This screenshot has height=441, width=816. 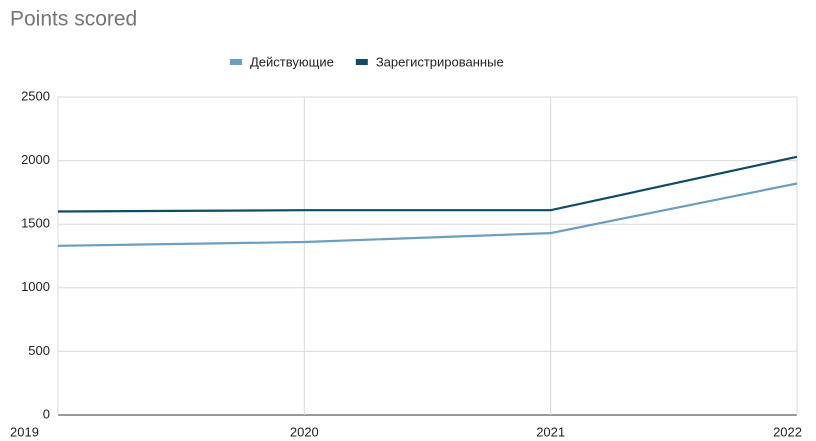 What do you see at coordinates (46, 413) in the screenshot?
I see `y-tick-label: 0` at bounding box center [46, 413].